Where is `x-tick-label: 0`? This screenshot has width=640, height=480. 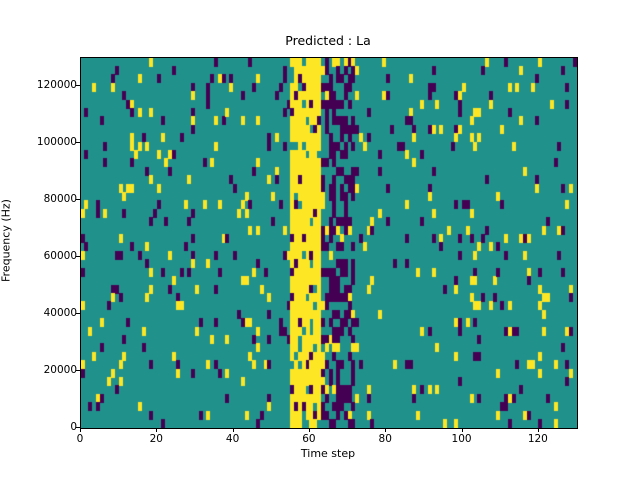 x-tick-label: 0 is located at coordinates (80, 439).